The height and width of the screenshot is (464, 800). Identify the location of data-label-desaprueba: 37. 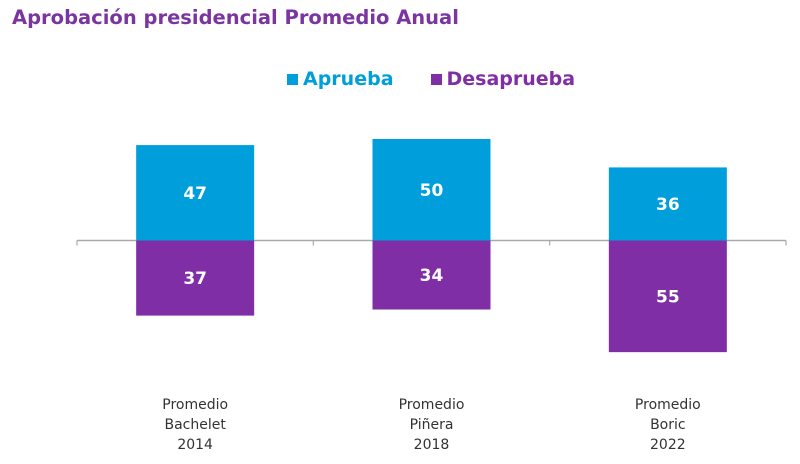
(195, 279).